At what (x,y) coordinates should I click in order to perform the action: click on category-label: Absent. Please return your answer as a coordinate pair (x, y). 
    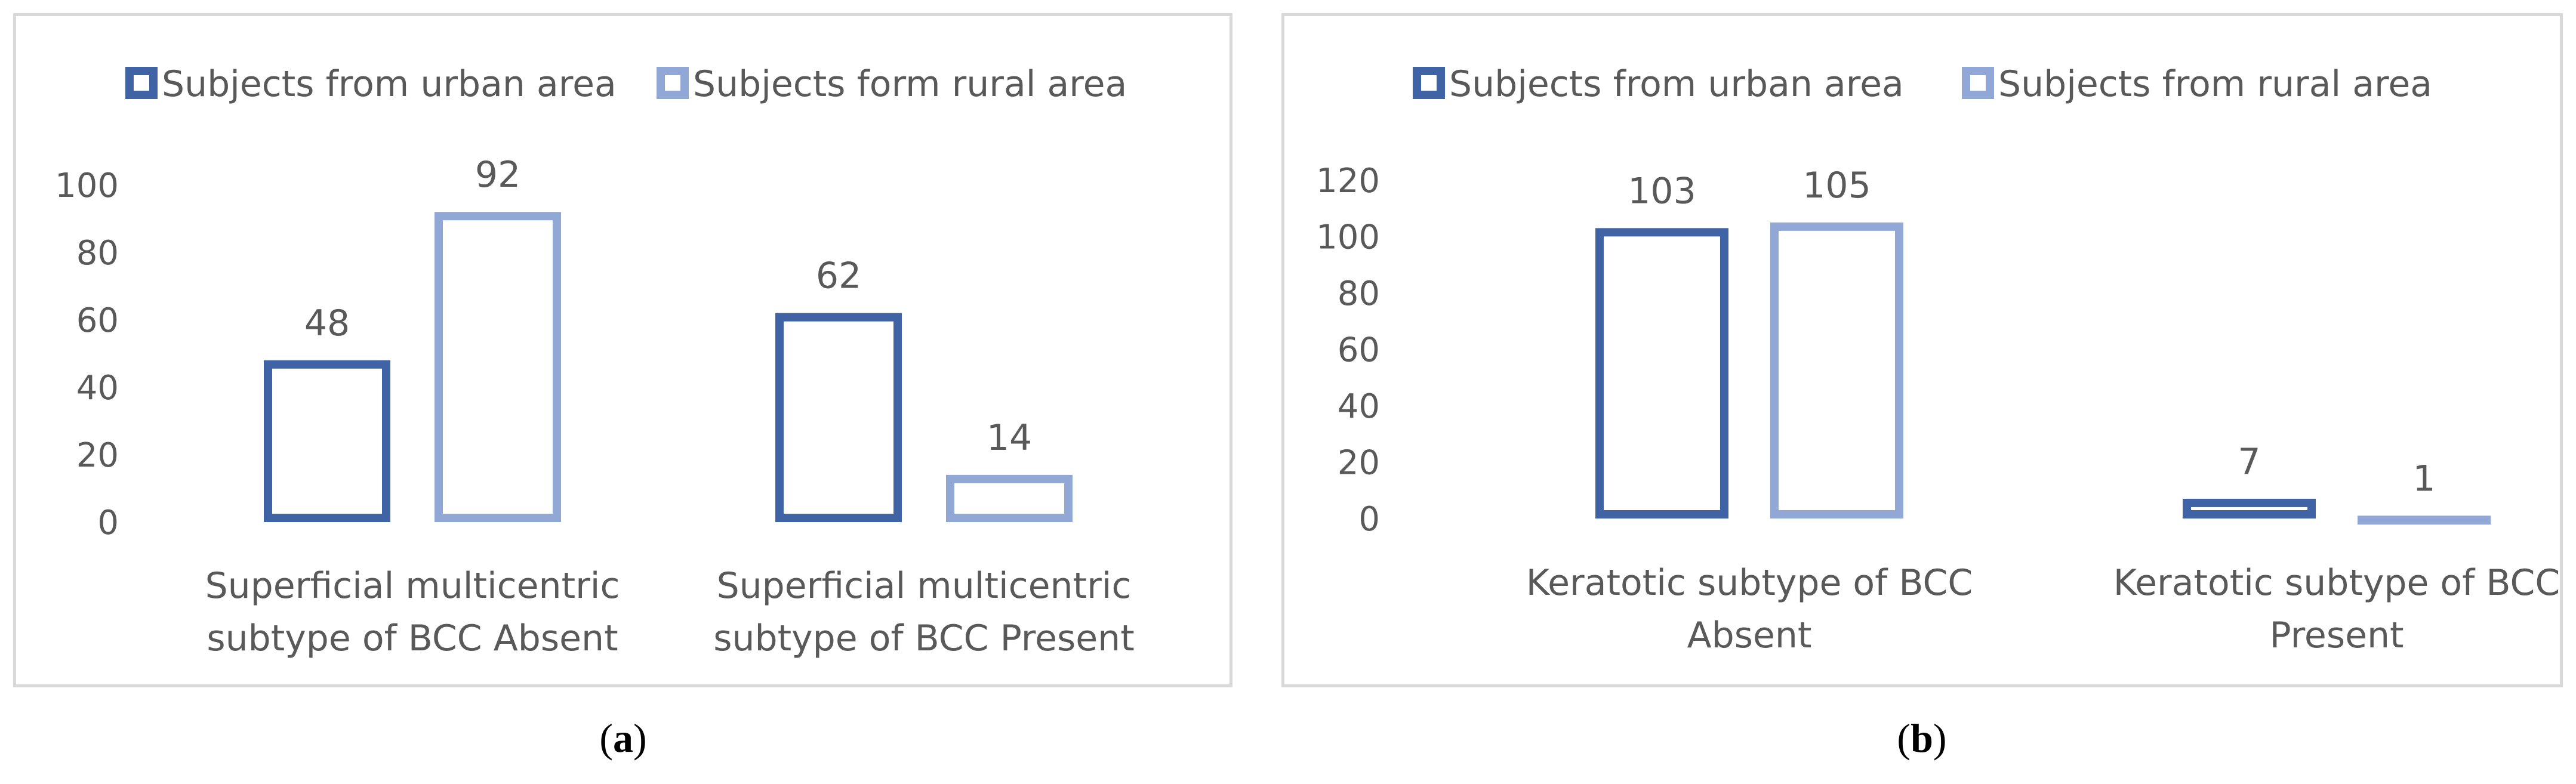
    Looking at the image, I should click on (1749, 635).